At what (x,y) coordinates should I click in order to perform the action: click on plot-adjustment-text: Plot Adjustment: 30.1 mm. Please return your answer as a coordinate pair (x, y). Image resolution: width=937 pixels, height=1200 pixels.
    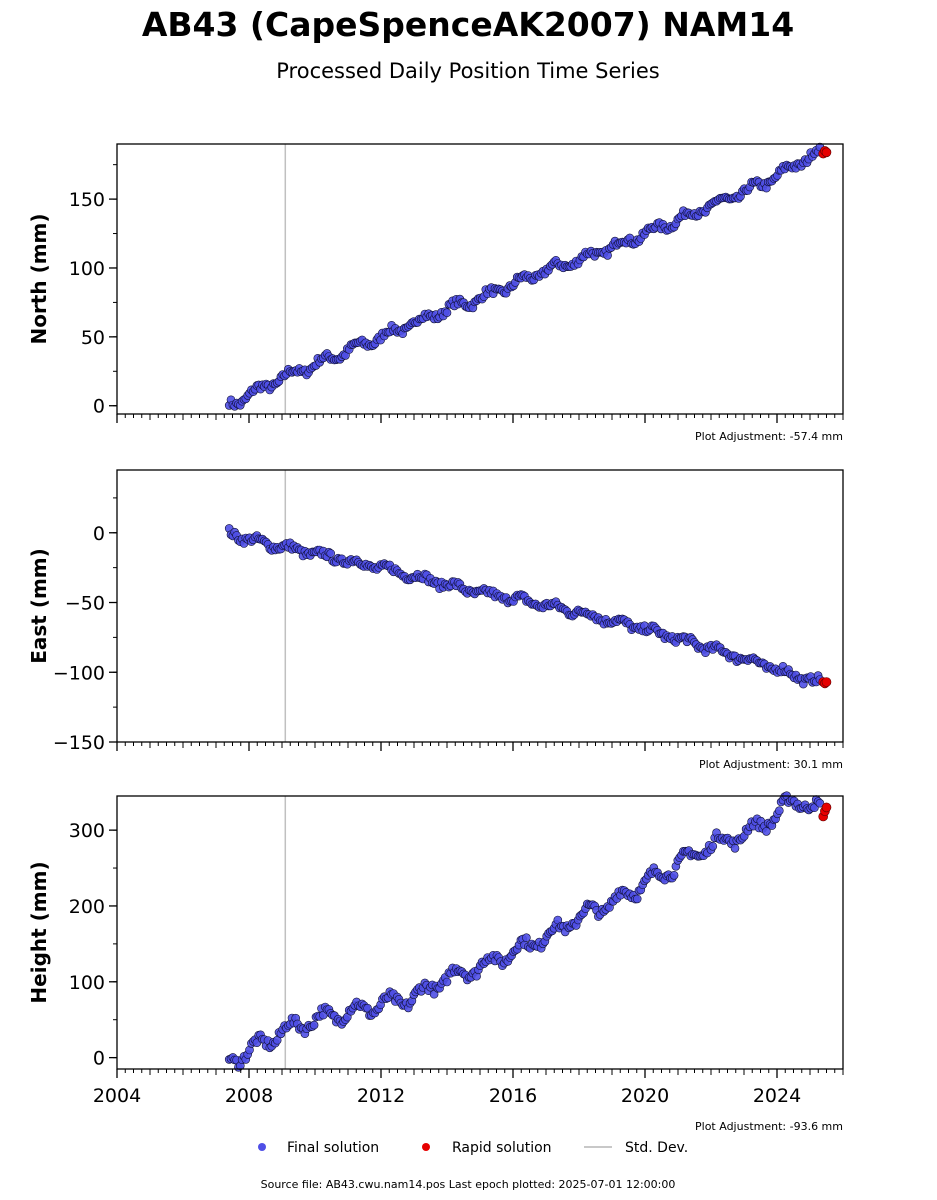
    Looking at the image, I should click on (771, 764).